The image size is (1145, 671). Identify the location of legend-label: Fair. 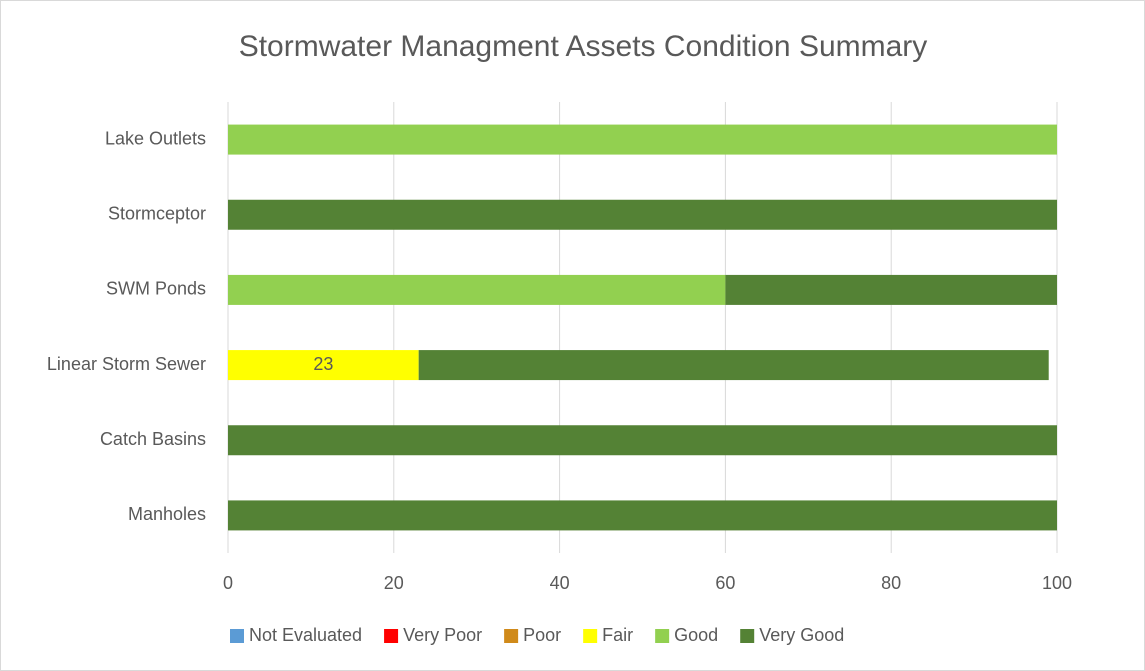
(617, 635).